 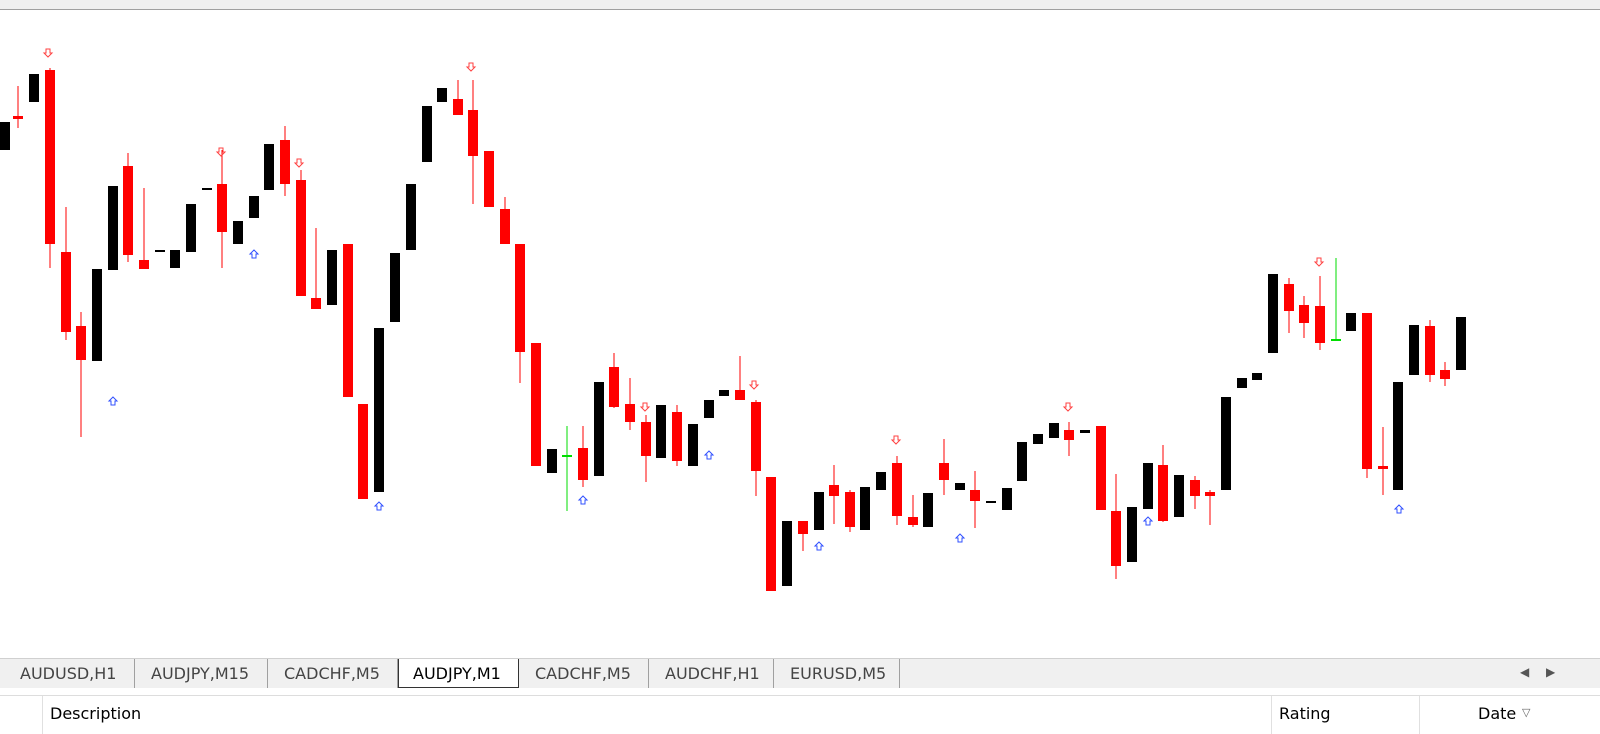 What do you see at coordinates (1551, 672) in the screenshot?
I see `scroll-right: ▶` at bounding box center [1551, 672].